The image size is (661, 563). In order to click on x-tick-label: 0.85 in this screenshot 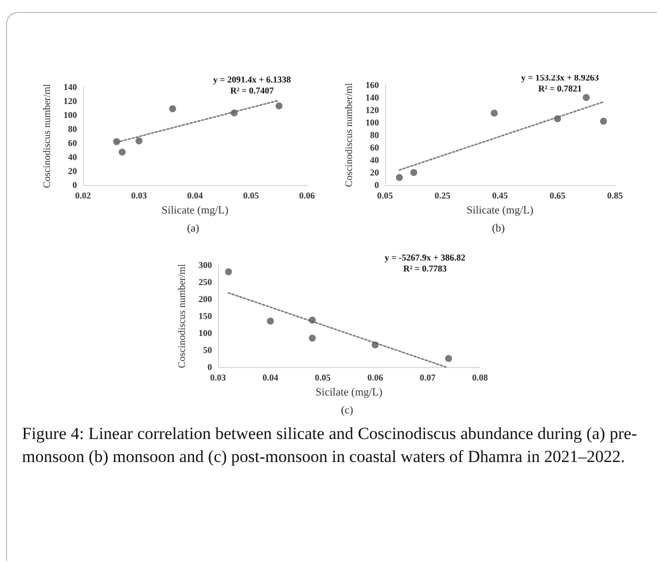, I will do `click(615, 195)`.